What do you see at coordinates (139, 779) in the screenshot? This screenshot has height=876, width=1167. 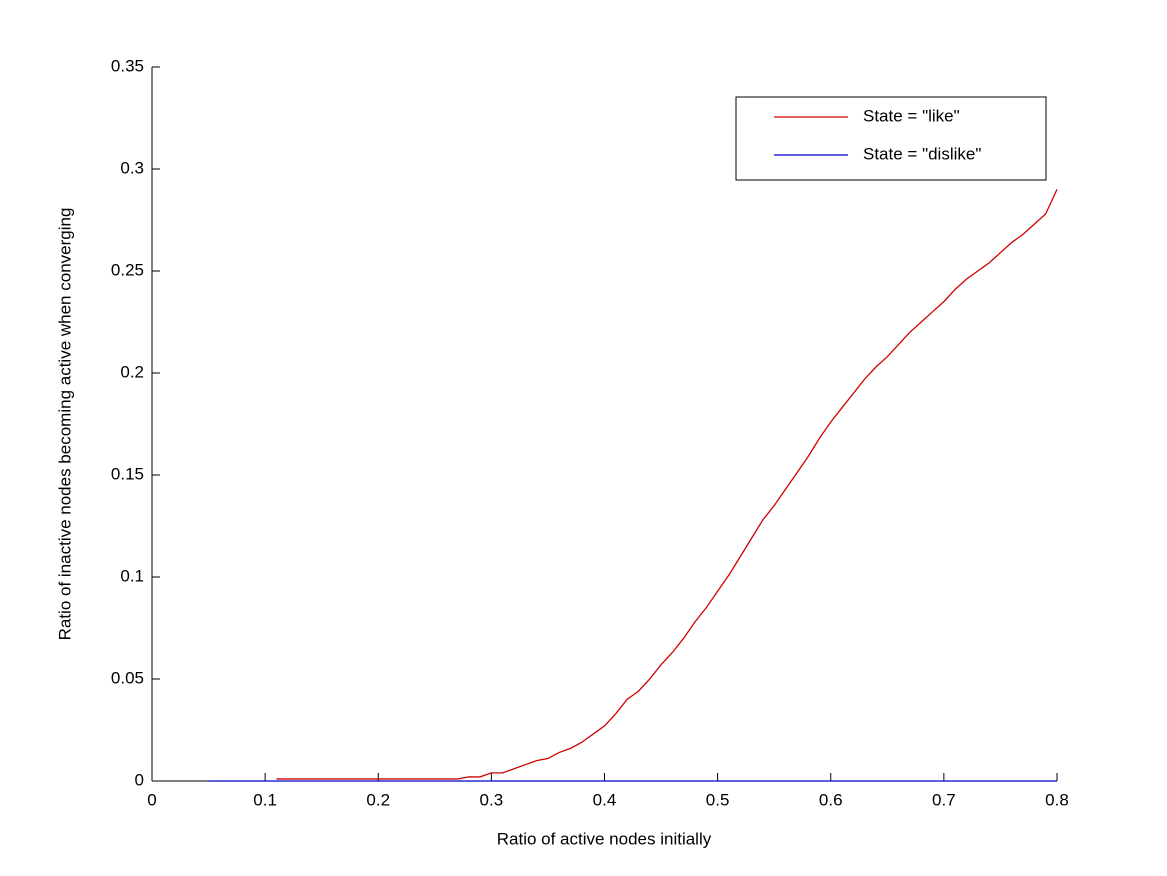 I see `y-tick-label: 0` at bounding box center [139, 779].